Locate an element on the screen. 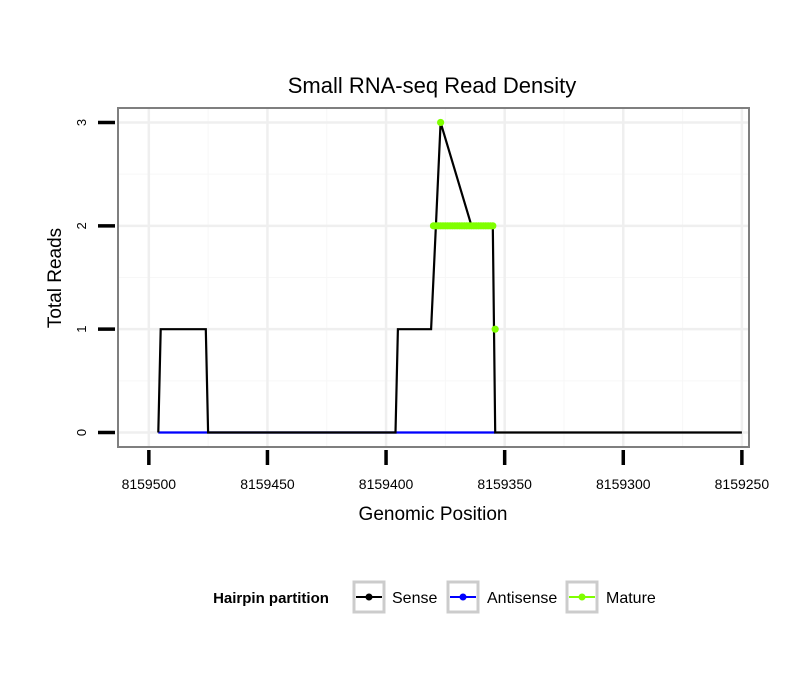 The width and height of the screenshot is (810, 690). x-tick-label: 8159400 is located at coordinates (386, 484).